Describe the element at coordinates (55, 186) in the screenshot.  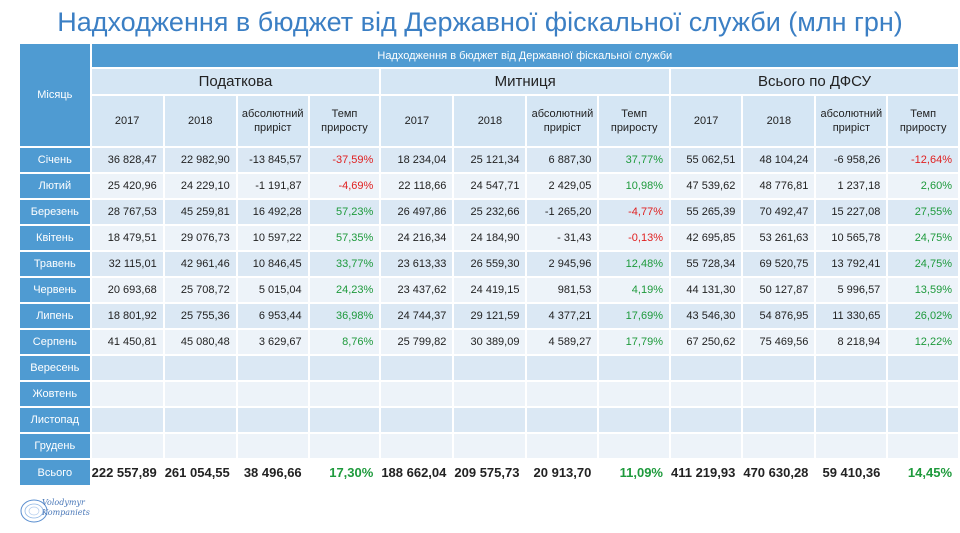
I see `month-cell: Лютий` at that location.